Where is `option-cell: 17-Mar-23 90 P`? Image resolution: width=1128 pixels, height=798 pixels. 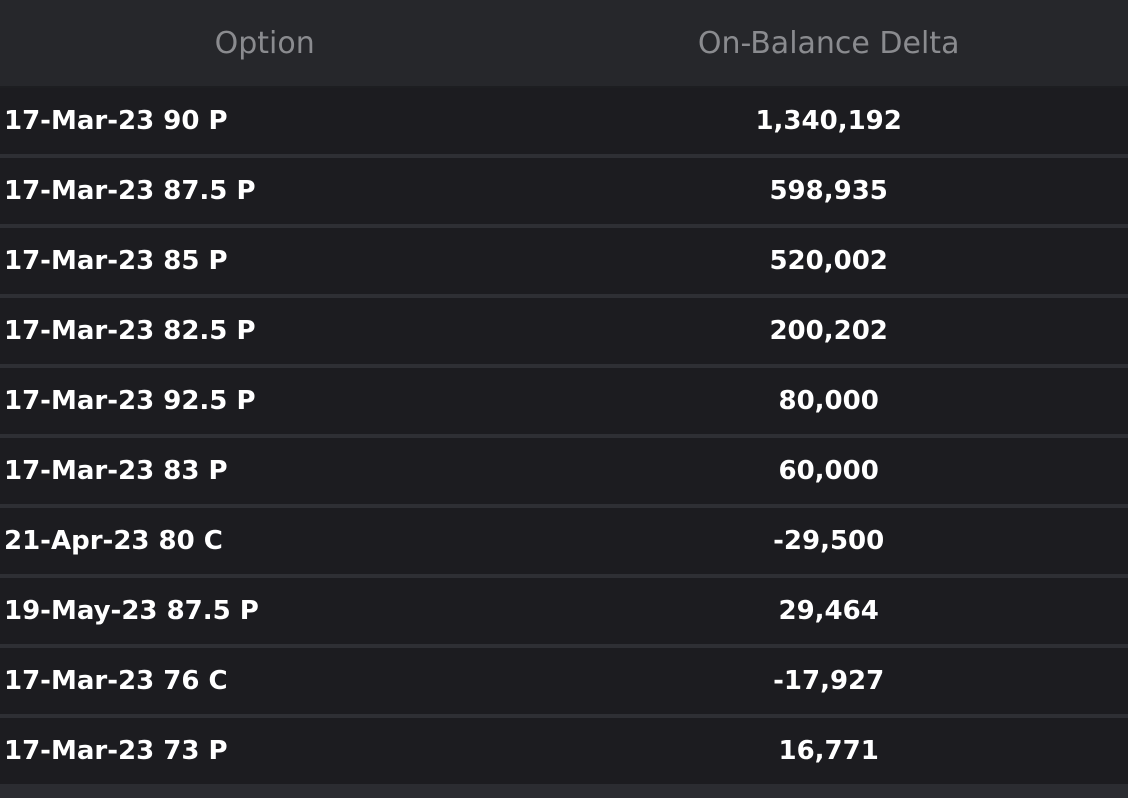 option-cell: 17-Mar-23 90 P is located at coordinates (116, 121).